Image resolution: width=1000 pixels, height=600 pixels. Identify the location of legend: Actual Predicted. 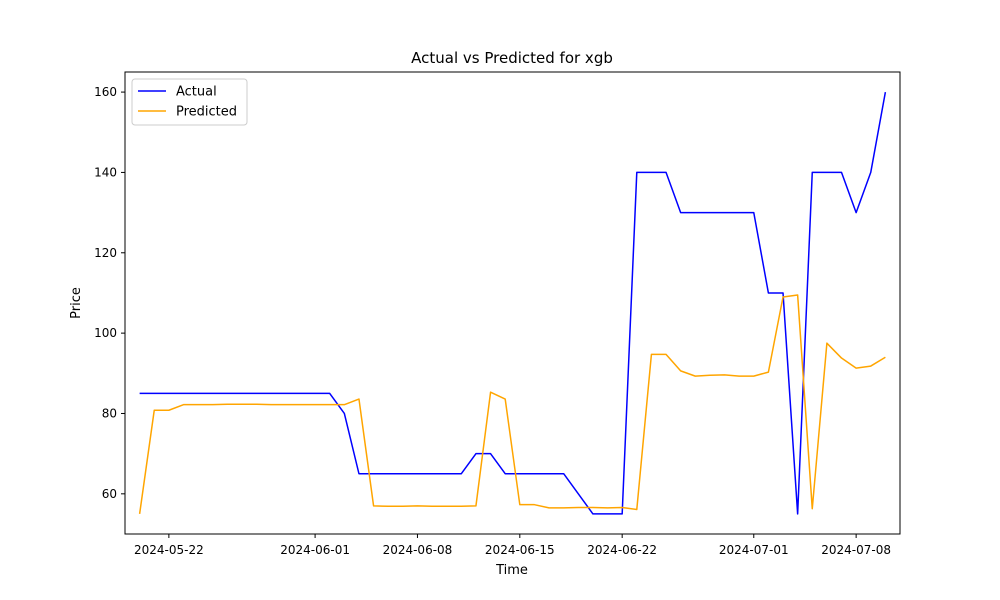
(189, 102).